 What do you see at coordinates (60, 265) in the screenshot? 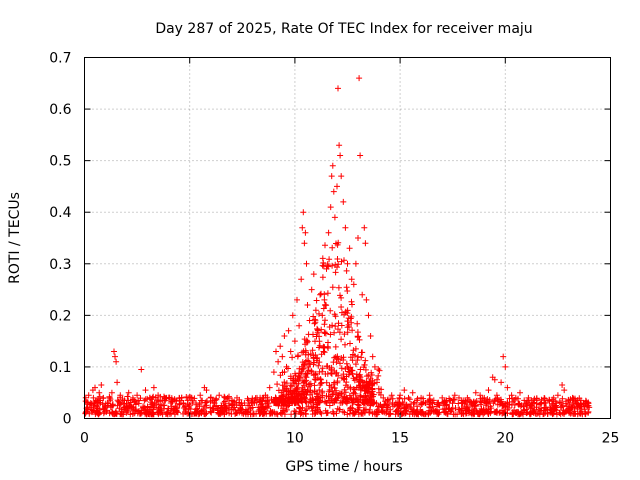
I see `y-tick-label: 0.3` at bounding box center [60, 265].